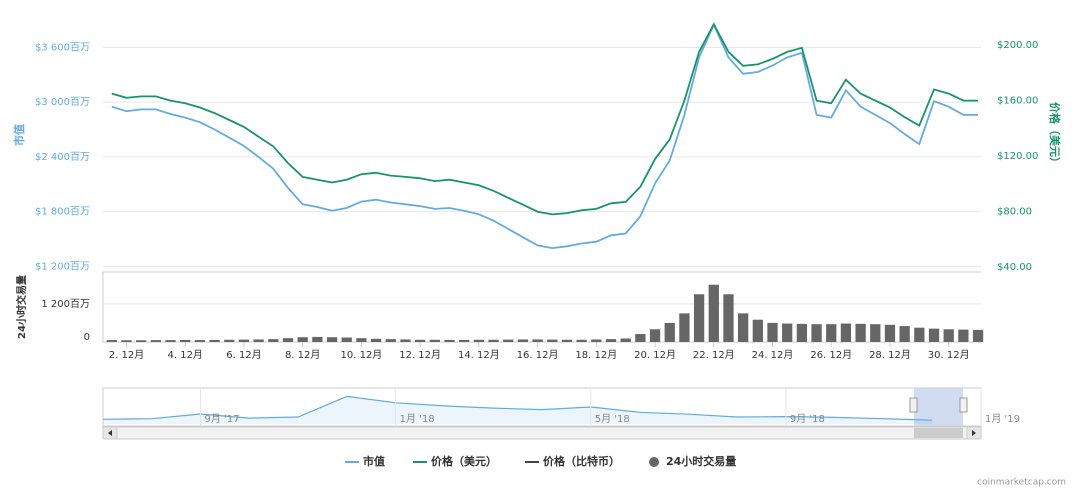 The width and height of the screenshot is (1080, 494). I want to click on y2-axis-title: 价格（美元）, so click(1055, 135).